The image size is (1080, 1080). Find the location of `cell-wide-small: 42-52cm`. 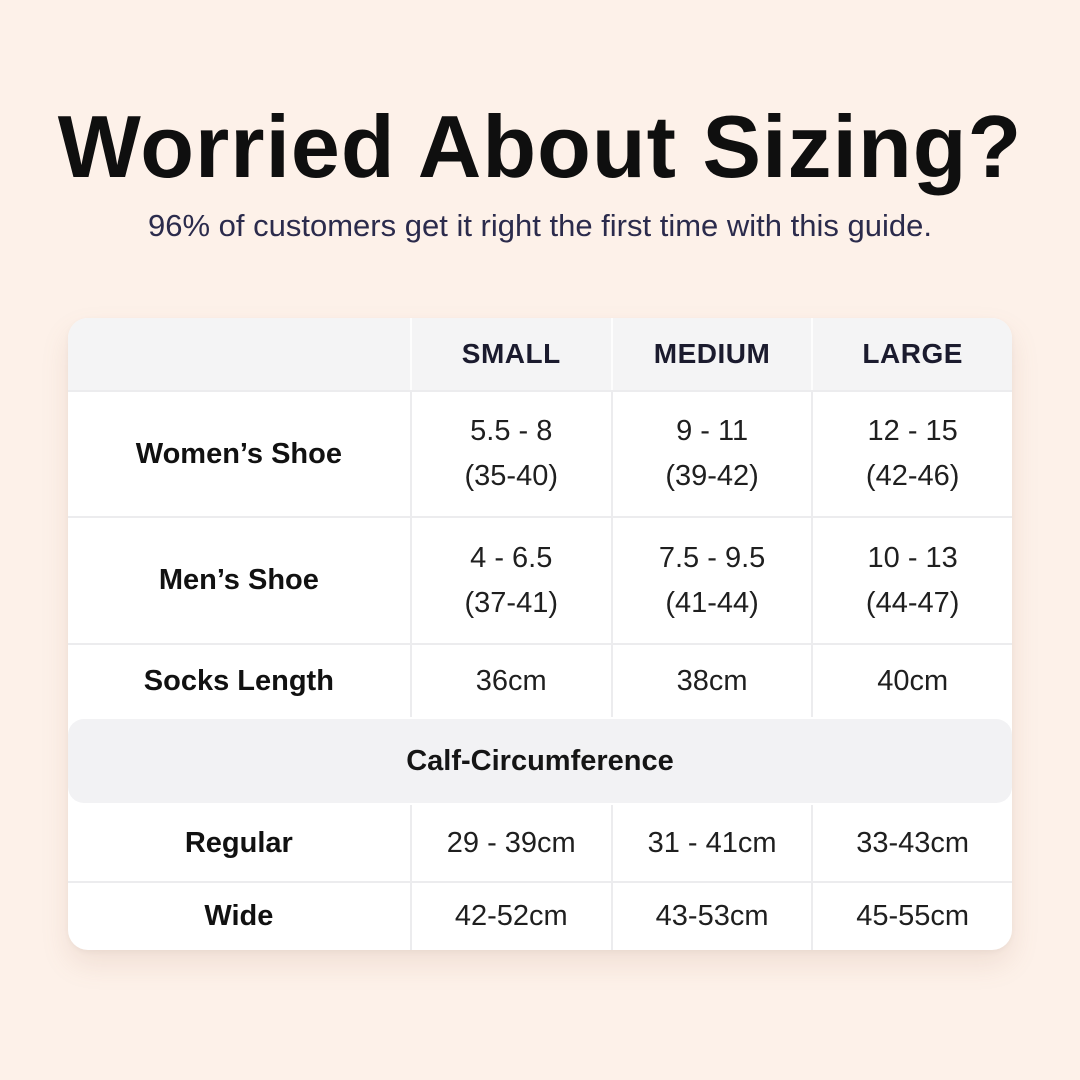

cell-wide-small: 42-52cm is located at coordinates (510, 916).